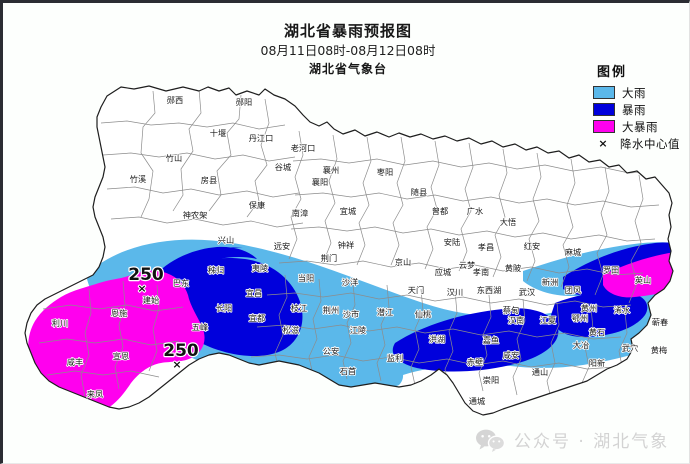 The width and height of the screenshot is (690, 464). Describe the element at coordinates (489, 290) in the screenshot. I see `city-label: 东西湖` at that location.